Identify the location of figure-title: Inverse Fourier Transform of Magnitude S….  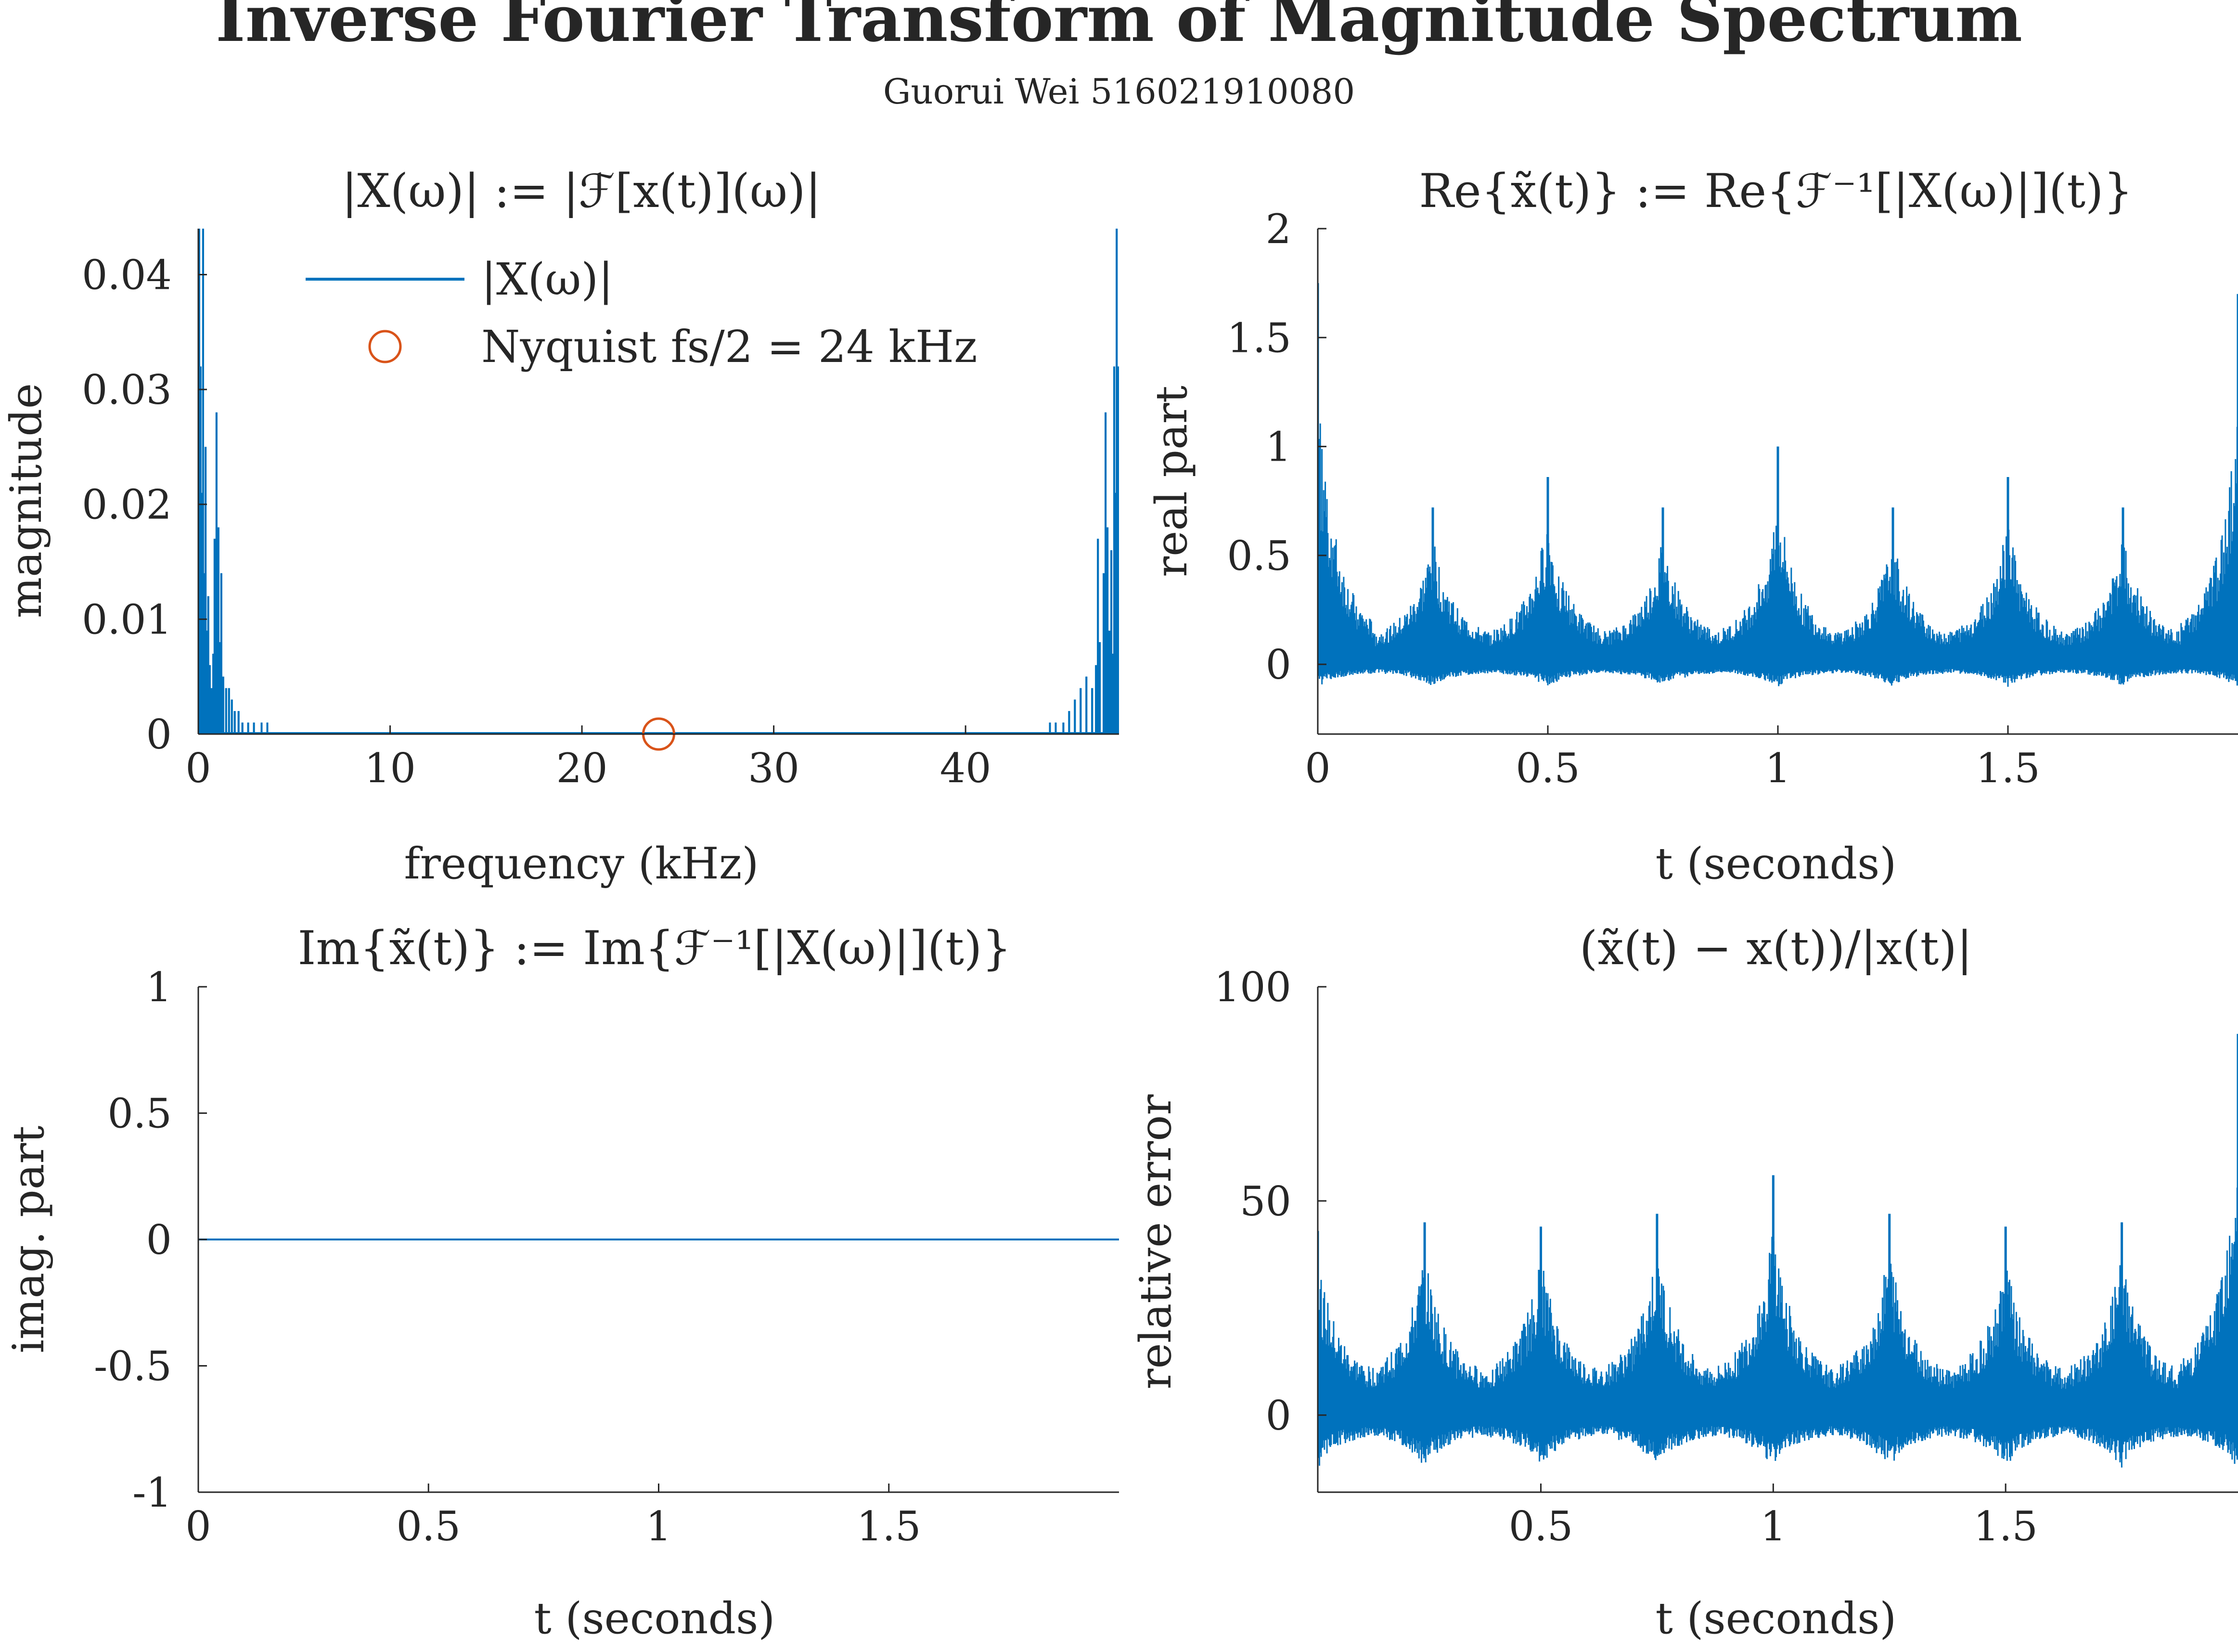
(1119, 28).